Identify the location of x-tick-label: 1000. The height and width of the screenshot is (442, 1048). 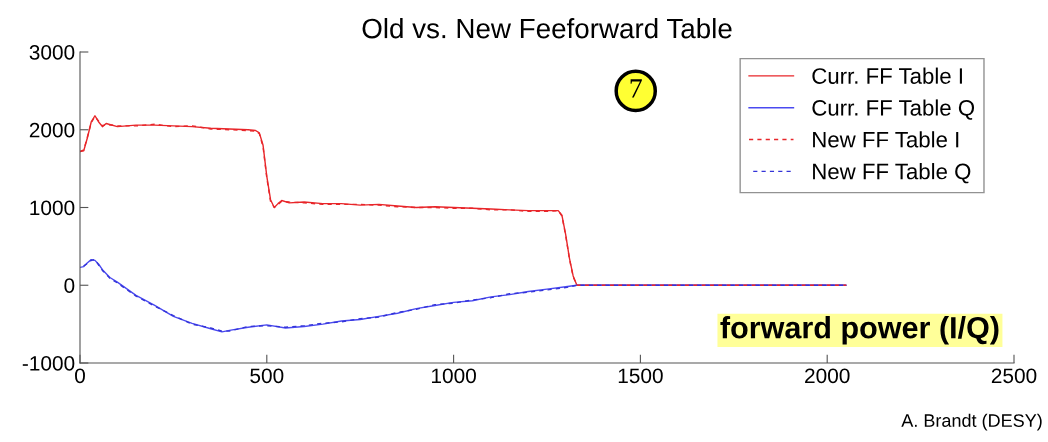
(454, 376).